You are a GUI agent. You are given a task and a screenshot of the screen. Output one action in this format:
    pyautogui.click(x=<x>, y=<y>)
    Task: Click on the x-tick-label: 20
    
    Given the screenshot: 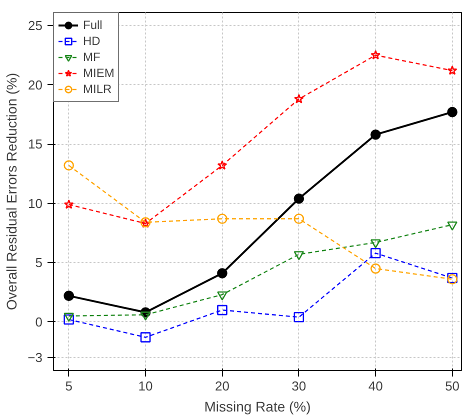 What is the action you would take?
    pyautogui.click(x=222, y=386)
    